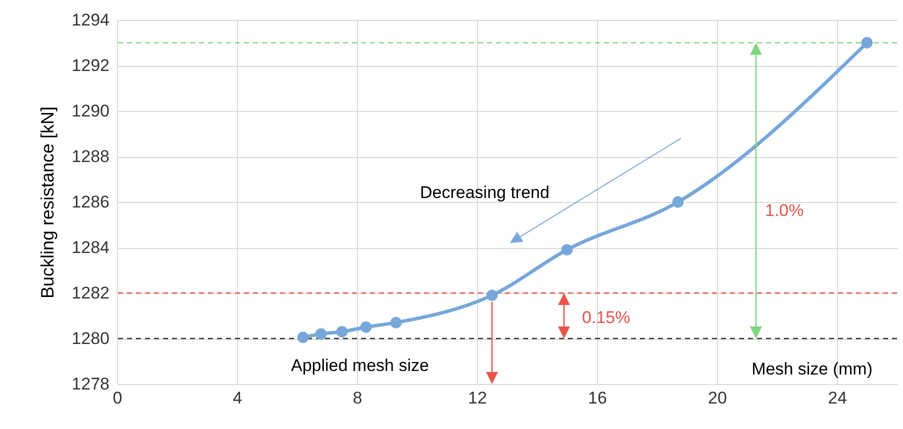 The height and width of the screenshot is (429, 903). What do you see at coordinates (360, 365) in the screenshot?
I see `annotation: Applied mesh size` at bounding box center [360, 365].